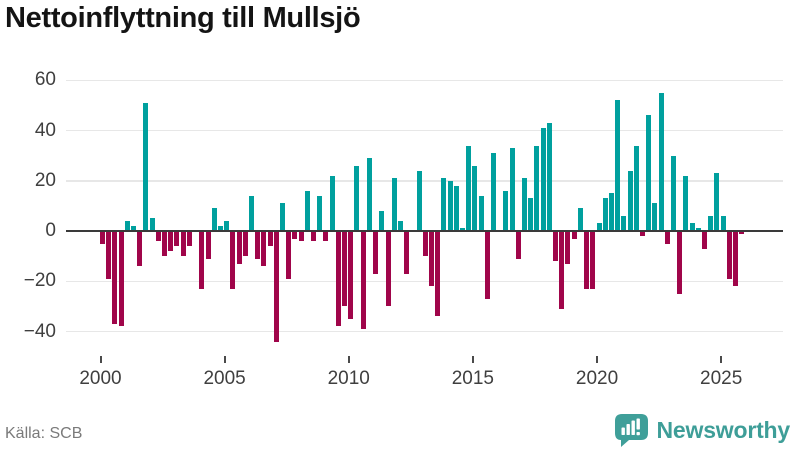 The height and width of the screenshot is (450, 800). What do you see at coordinates (351, 275) in the screenshot?
I see `bar-2010-Q1` at bounding box center [351, 275].